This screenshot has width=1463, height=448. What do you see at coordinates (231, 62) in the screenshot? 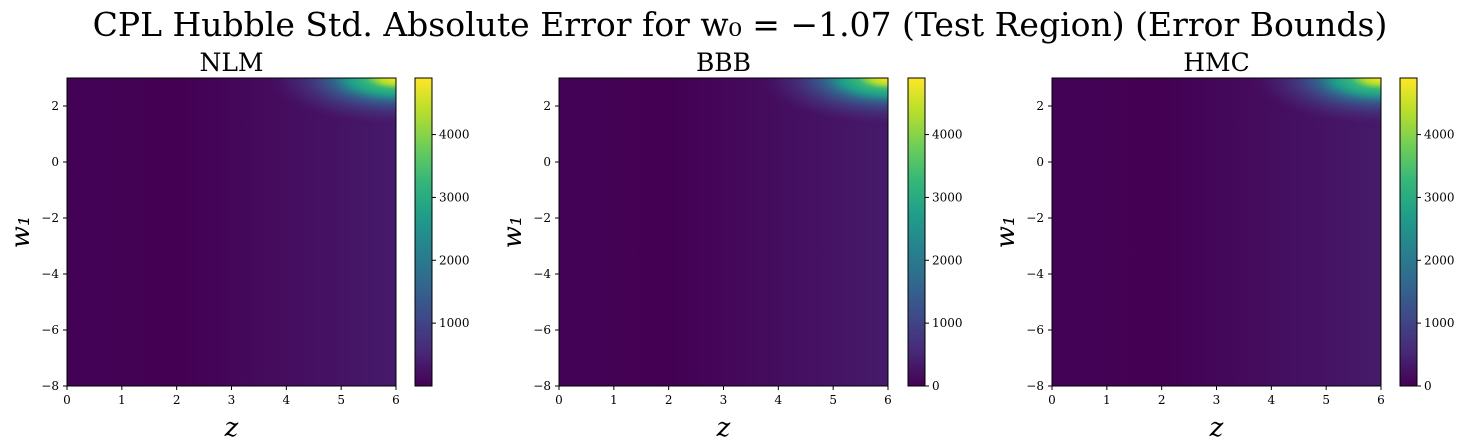
I see `panel-title: NLM` at bounding box center [231, 62].